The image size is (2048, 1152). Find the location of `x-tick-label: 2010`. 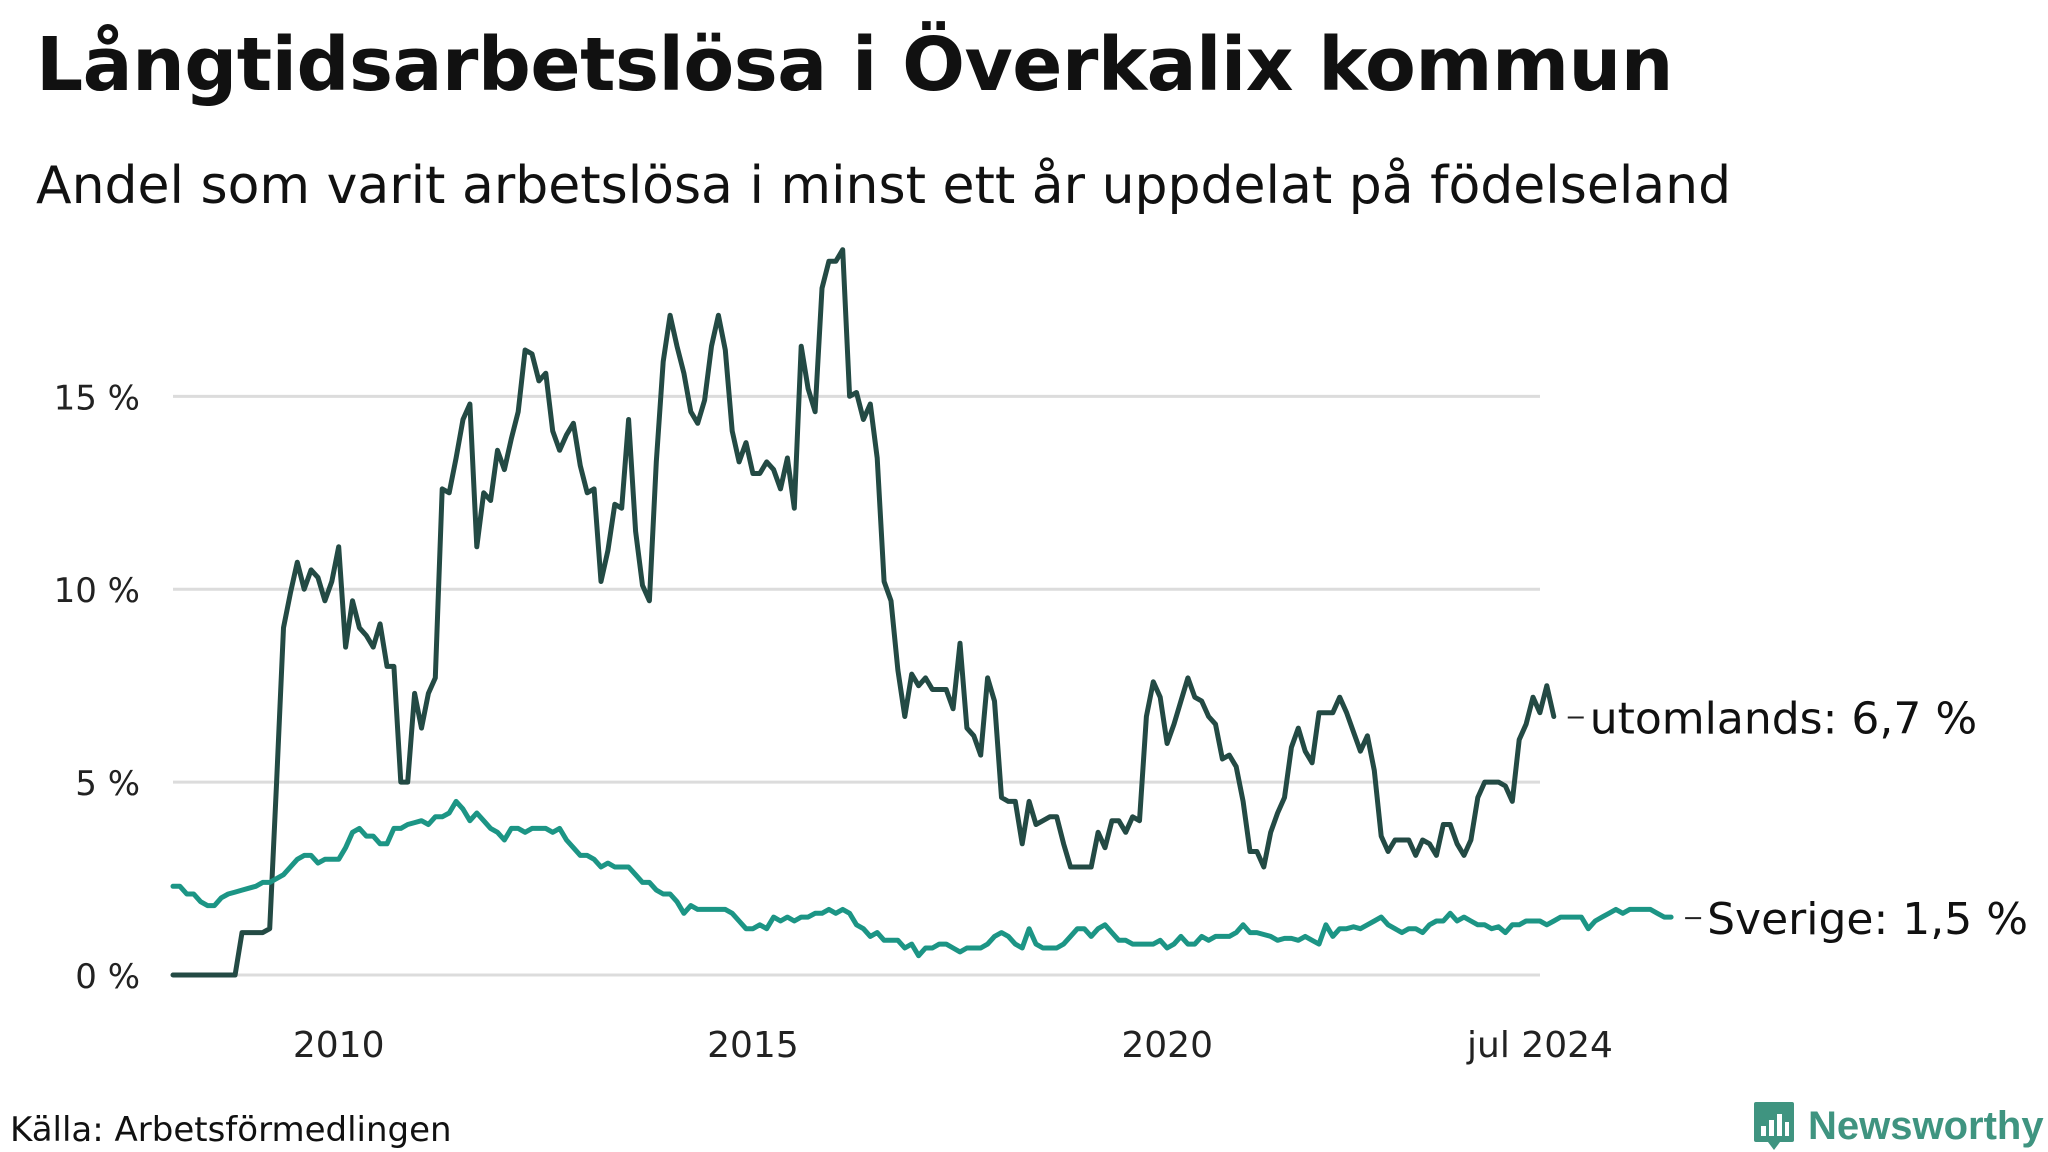

x-tick-label: 2010 is located at coordinates (339, 1045).